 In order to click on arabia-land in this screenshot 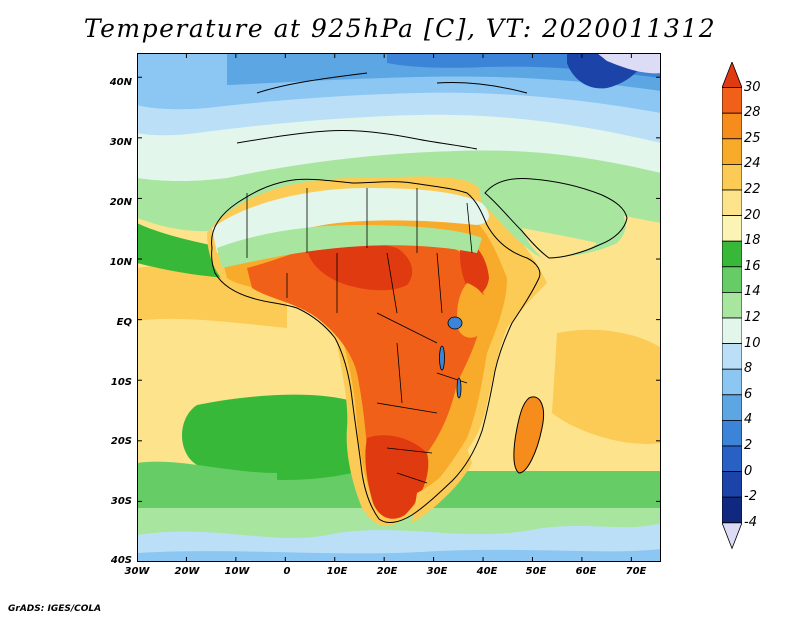, I will do `click(551, 218)`.